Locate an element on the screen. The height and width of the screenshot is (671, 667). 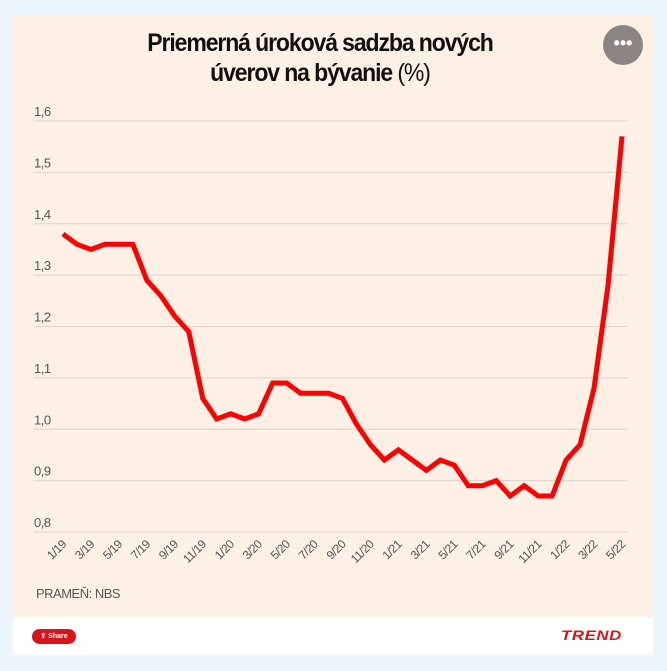
more-dots-icon: ••• is located at coordinates (623, 43).